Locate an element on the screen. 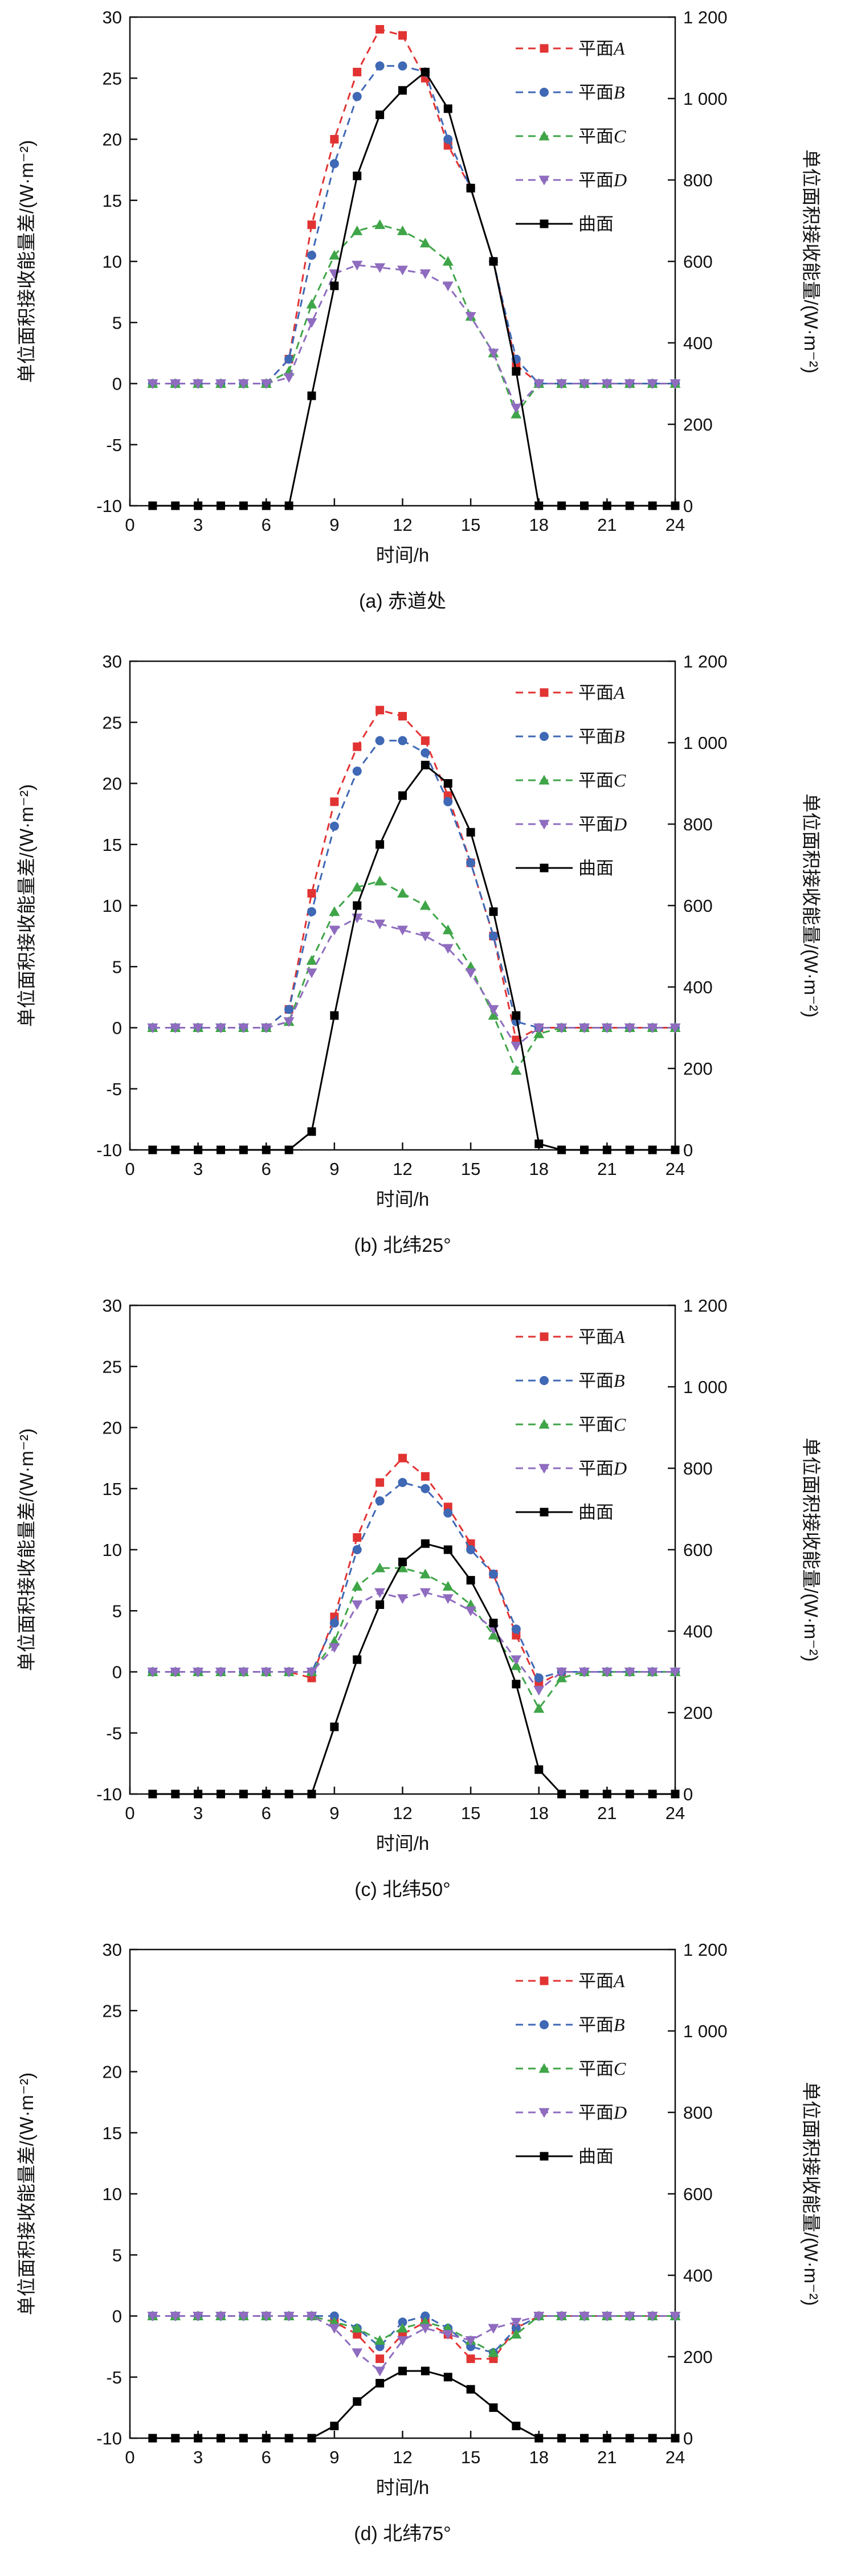 This screenshot has height=2576, width=841. y-axis-right: 0 200 400 600 800 1 000 1 200 is located at coordinates (698, 1550).